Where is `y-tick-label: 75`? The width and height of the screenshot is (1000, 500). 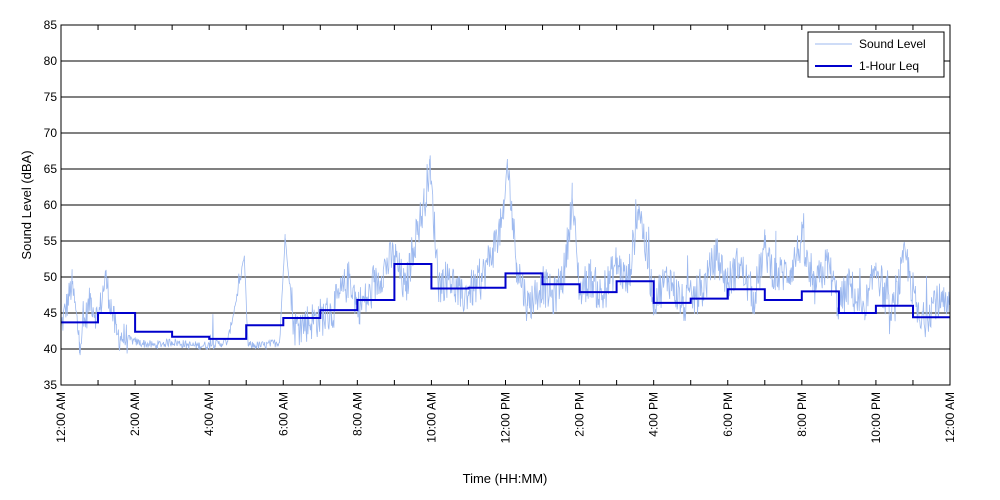
y-tick-label: 75 is located at coordinates (51, 97).